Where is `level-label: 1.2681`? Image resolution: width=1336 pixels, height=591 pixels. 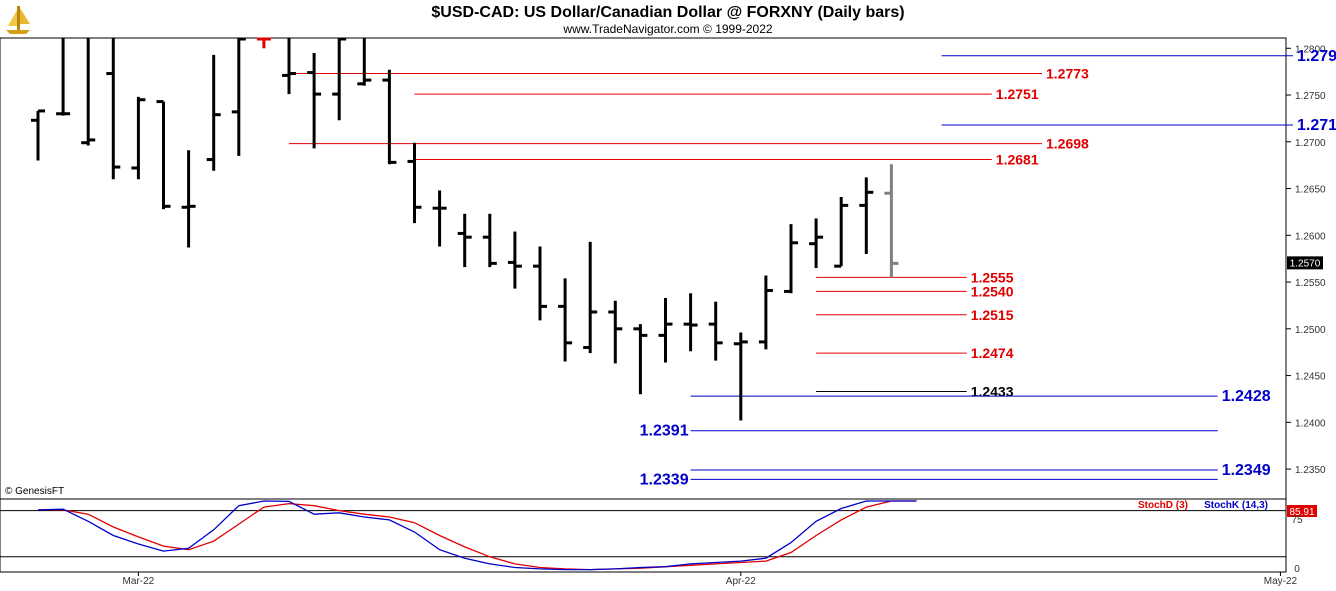 level-label: 1.2681 is located at coordinates (1017, 160).